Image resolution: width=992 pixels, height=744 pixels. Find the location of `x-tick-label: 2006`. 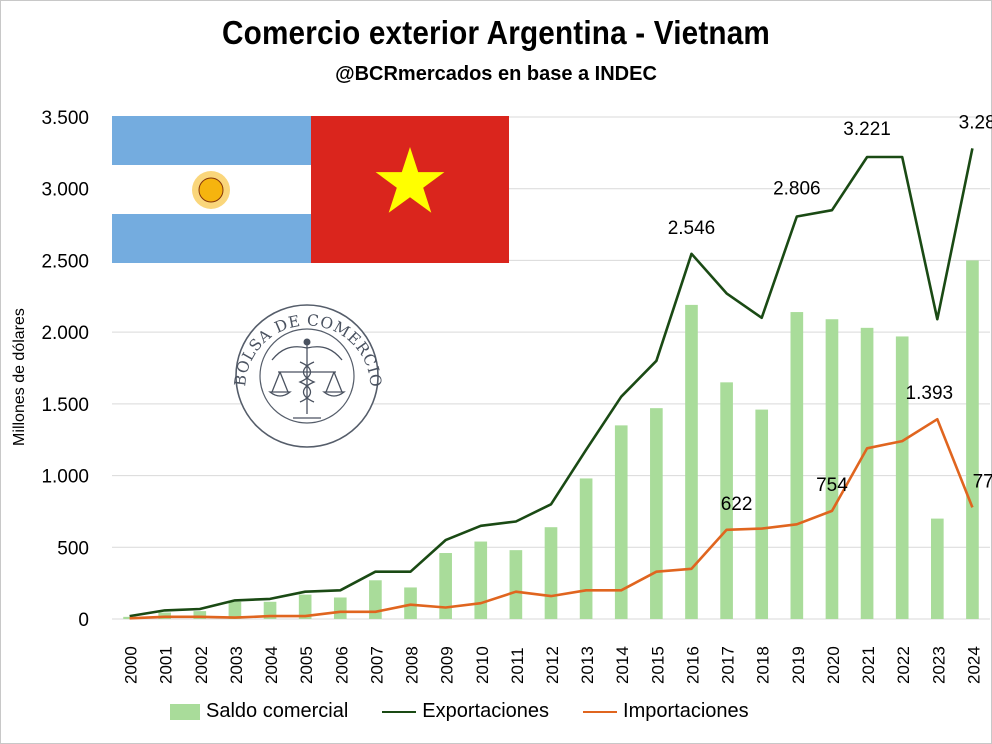

x-tick-label: 2006 is located at coordinates (341, 665).